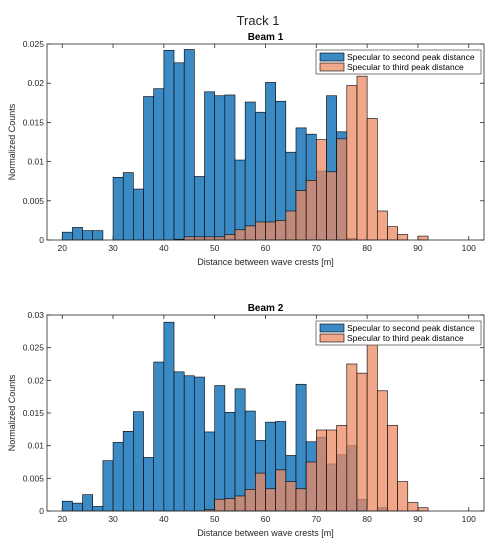 The height and width of the screenshot is (550, 496). Describe the element at coordinates (258, 20) in the screenshot. I see `figure-title: Track 1` at that location.